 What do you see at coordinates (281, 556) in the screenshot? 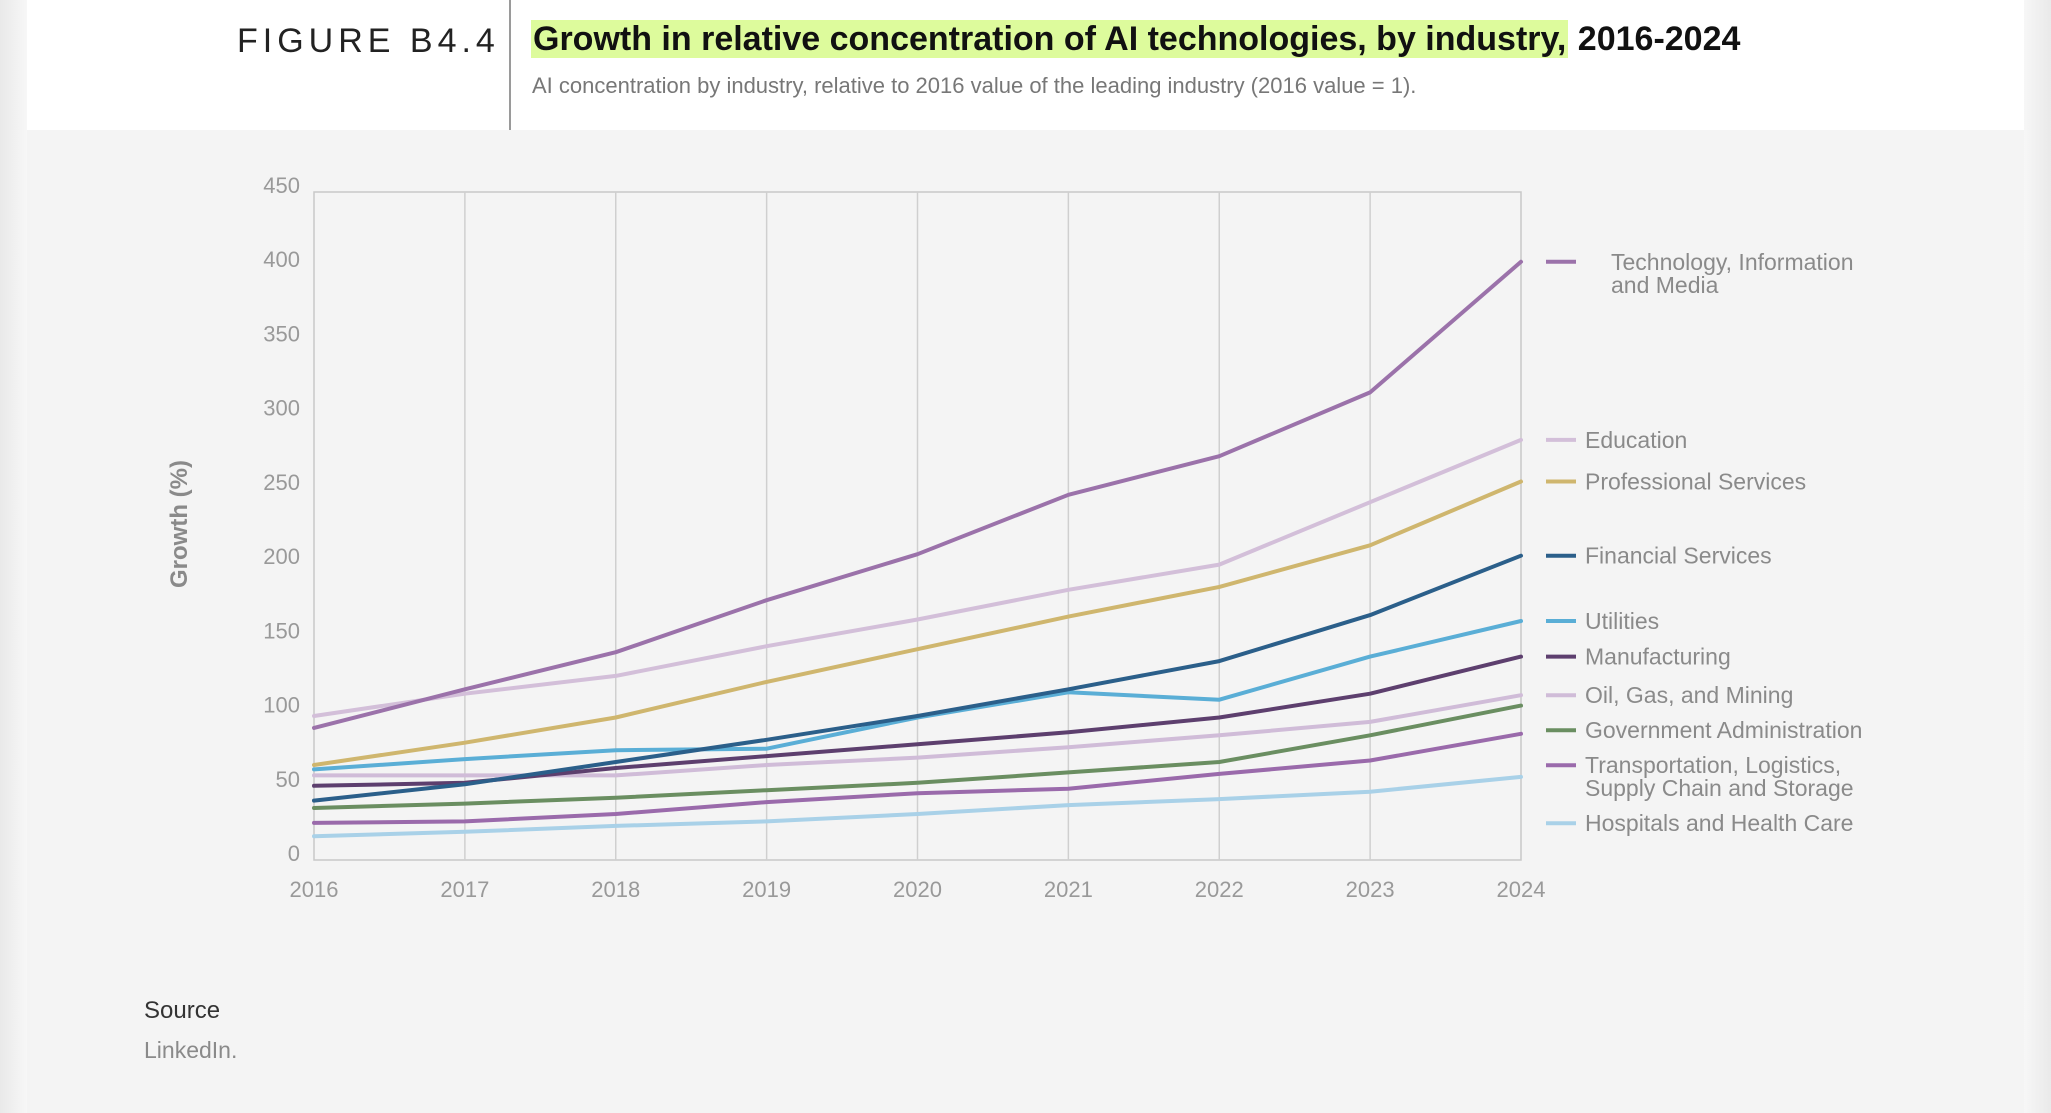
I see `y-tick-label: 200` at bounding box center [281, 556].